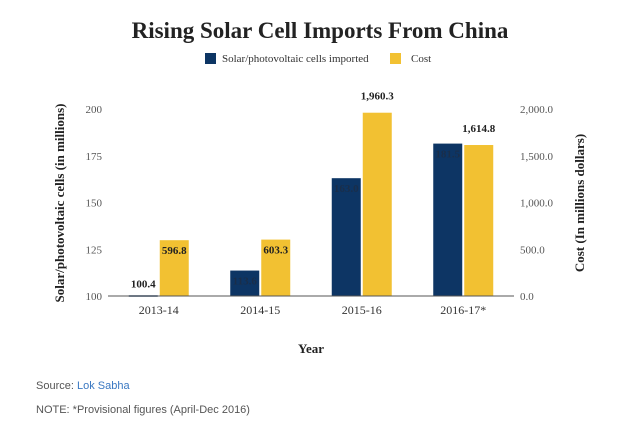 The image size is (640, 435). What do you see at coordinates (395, 58) in the screenshot?
I see `legend-swatch-cost` at bounding box center [395, 58].